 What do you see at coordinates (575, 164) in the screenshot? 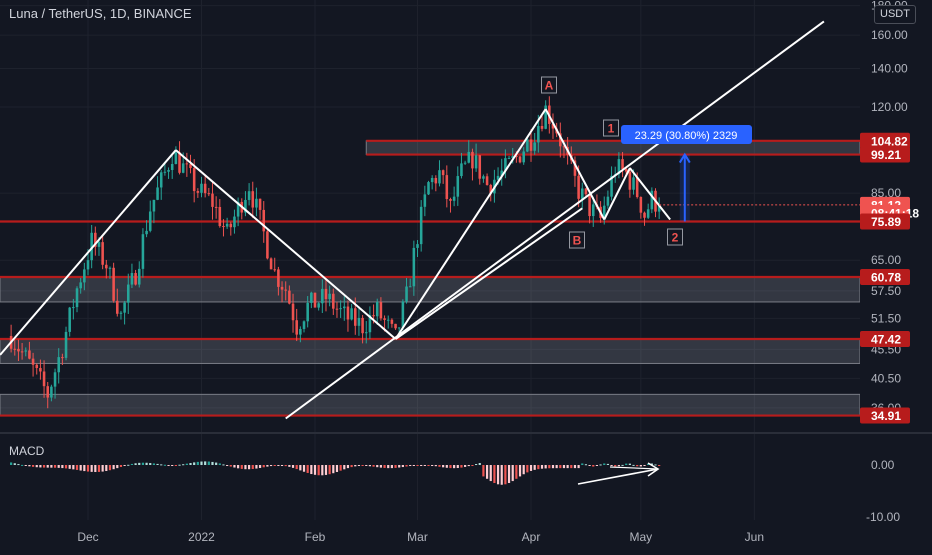
I see `trend-line` at bounding box center [575, 164].